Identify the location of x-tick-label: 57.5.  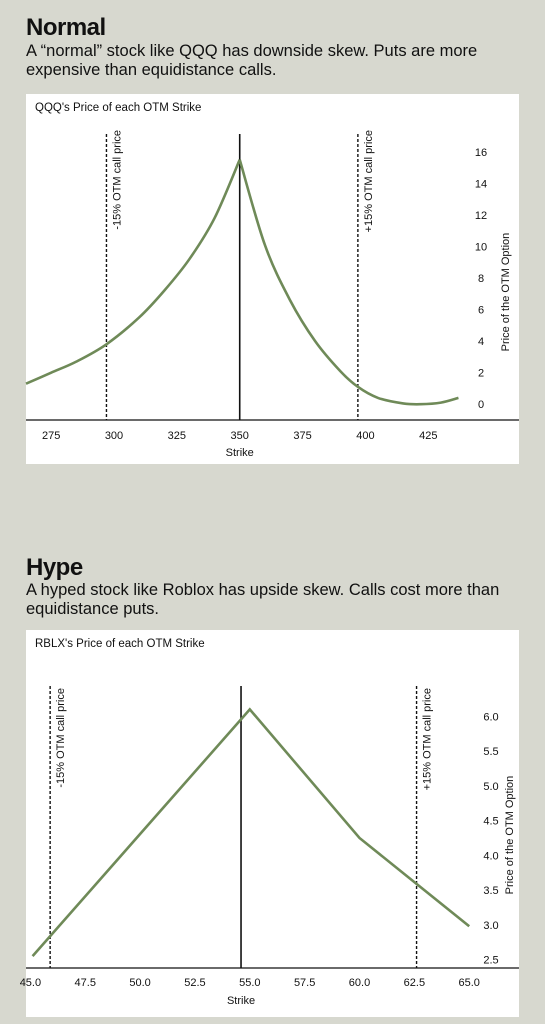
(304, 983).